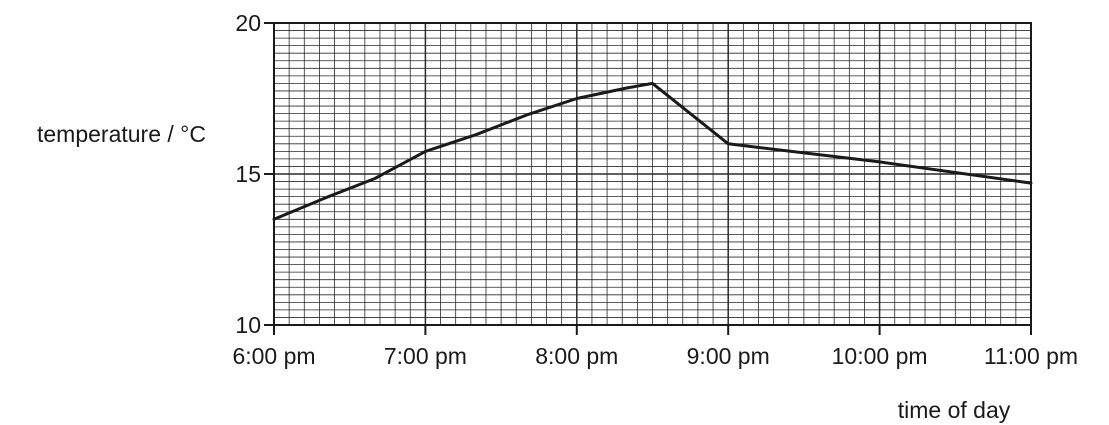 The height and width of the screenshot is (425, 1109). Describe the element at coordinates (248, 325) in the screenshot. I see `y-tick-label: 10` at that location.